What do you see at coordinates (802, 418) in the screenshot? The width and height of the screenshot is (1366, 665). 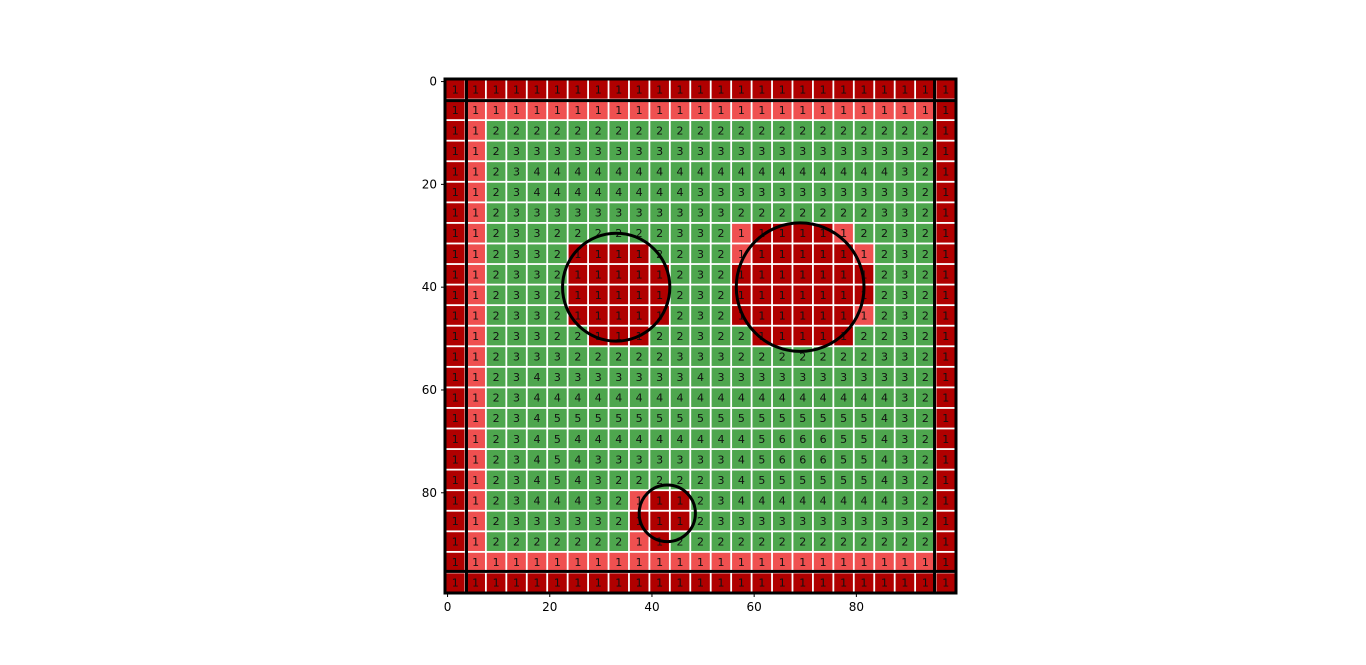 I see `cell-value-label: 5` at bounding box center [802, 418].